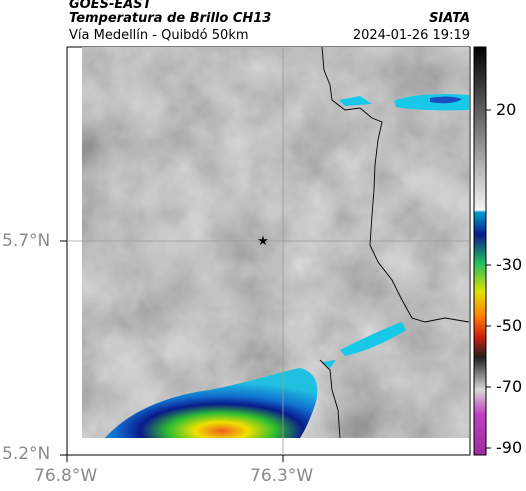  What do you see at coordinates (509, 325) in the screenshot?
I see `colorbar-tick-label: -50` at bounding box center [509, 325].